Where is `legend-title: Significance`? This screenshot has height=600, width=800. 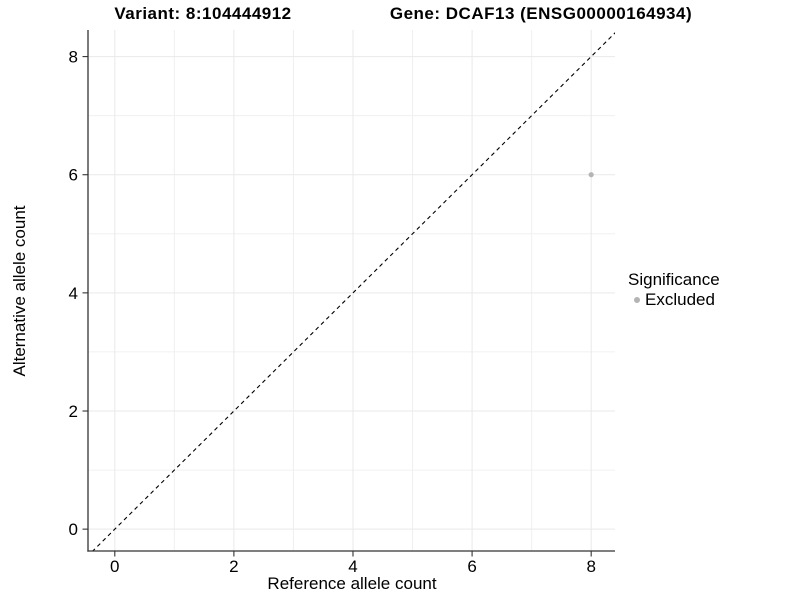
legend-title: Significance is located at coordinates (674, 279).